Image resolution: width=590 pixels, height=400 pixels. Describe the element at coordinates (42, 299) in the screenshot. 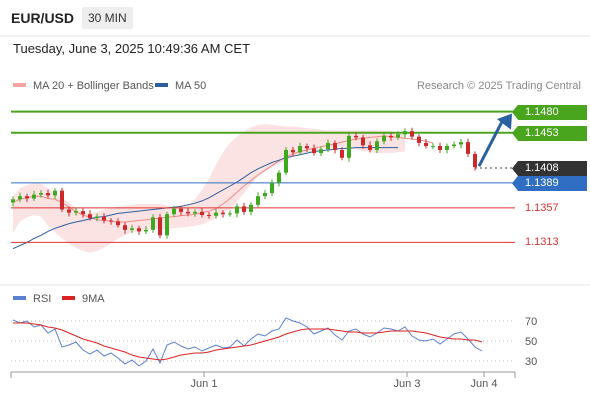

I see `legend-label: RSI` at that location.